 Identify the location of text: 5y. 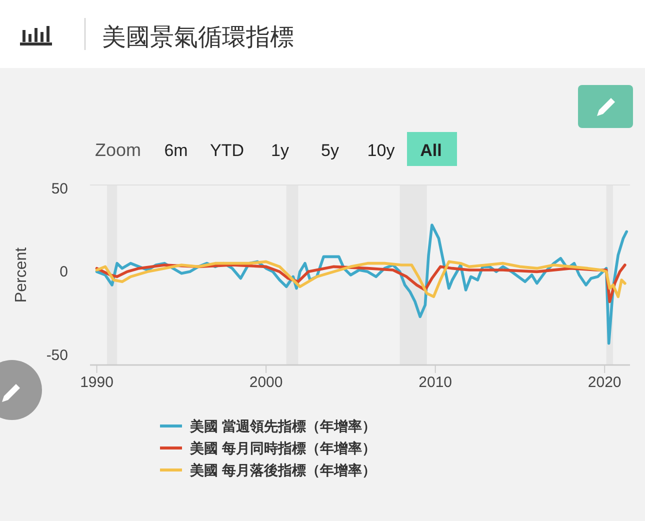
(330, 150).